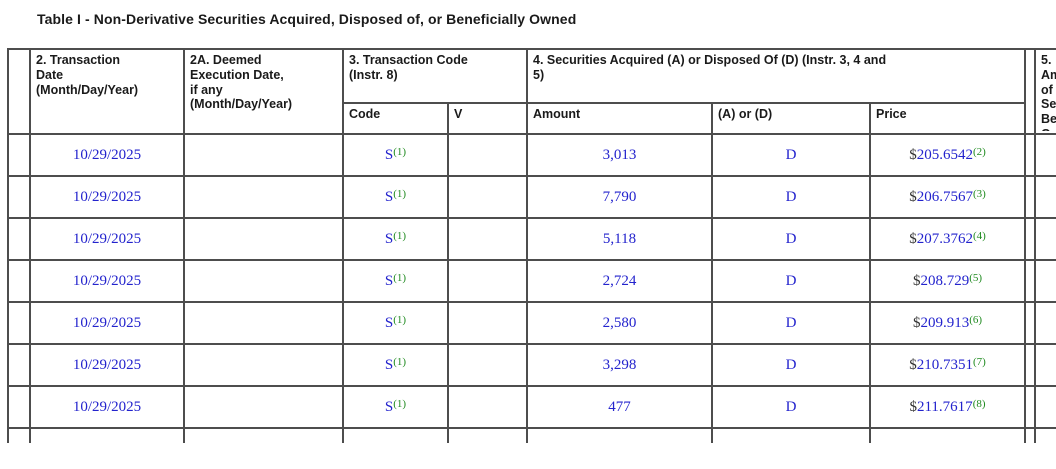 Image resolution: width=1056 pixels, height=469 pixels. What do you see at coordinates (791, 118) in the screenshot?
I see `subheader-a-or-d: (A) or (D)` at bounding box center [791, 118].